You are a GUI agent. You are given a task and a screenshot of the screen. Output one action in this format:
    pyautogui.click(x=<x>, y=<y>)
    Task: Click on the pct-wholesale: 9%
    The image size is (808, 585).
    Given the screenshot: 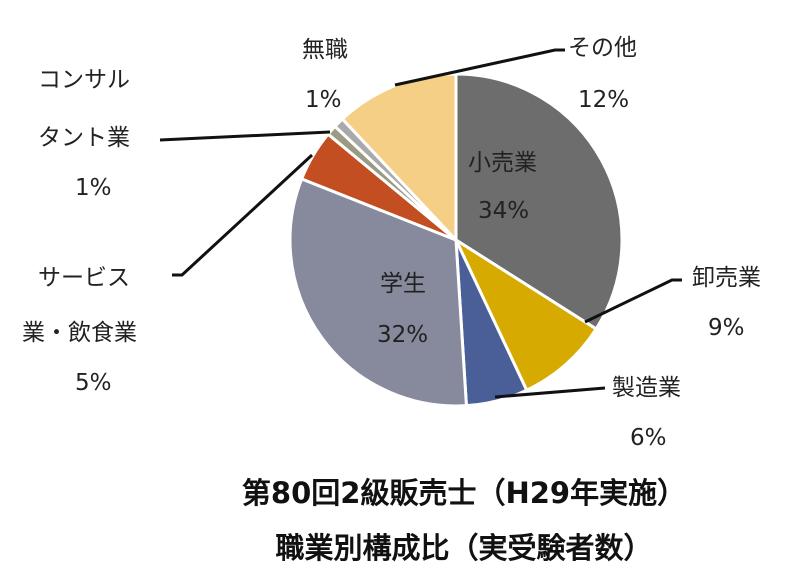 What is the action you would take?
    pyautogui.click(x=726, y=328)
    